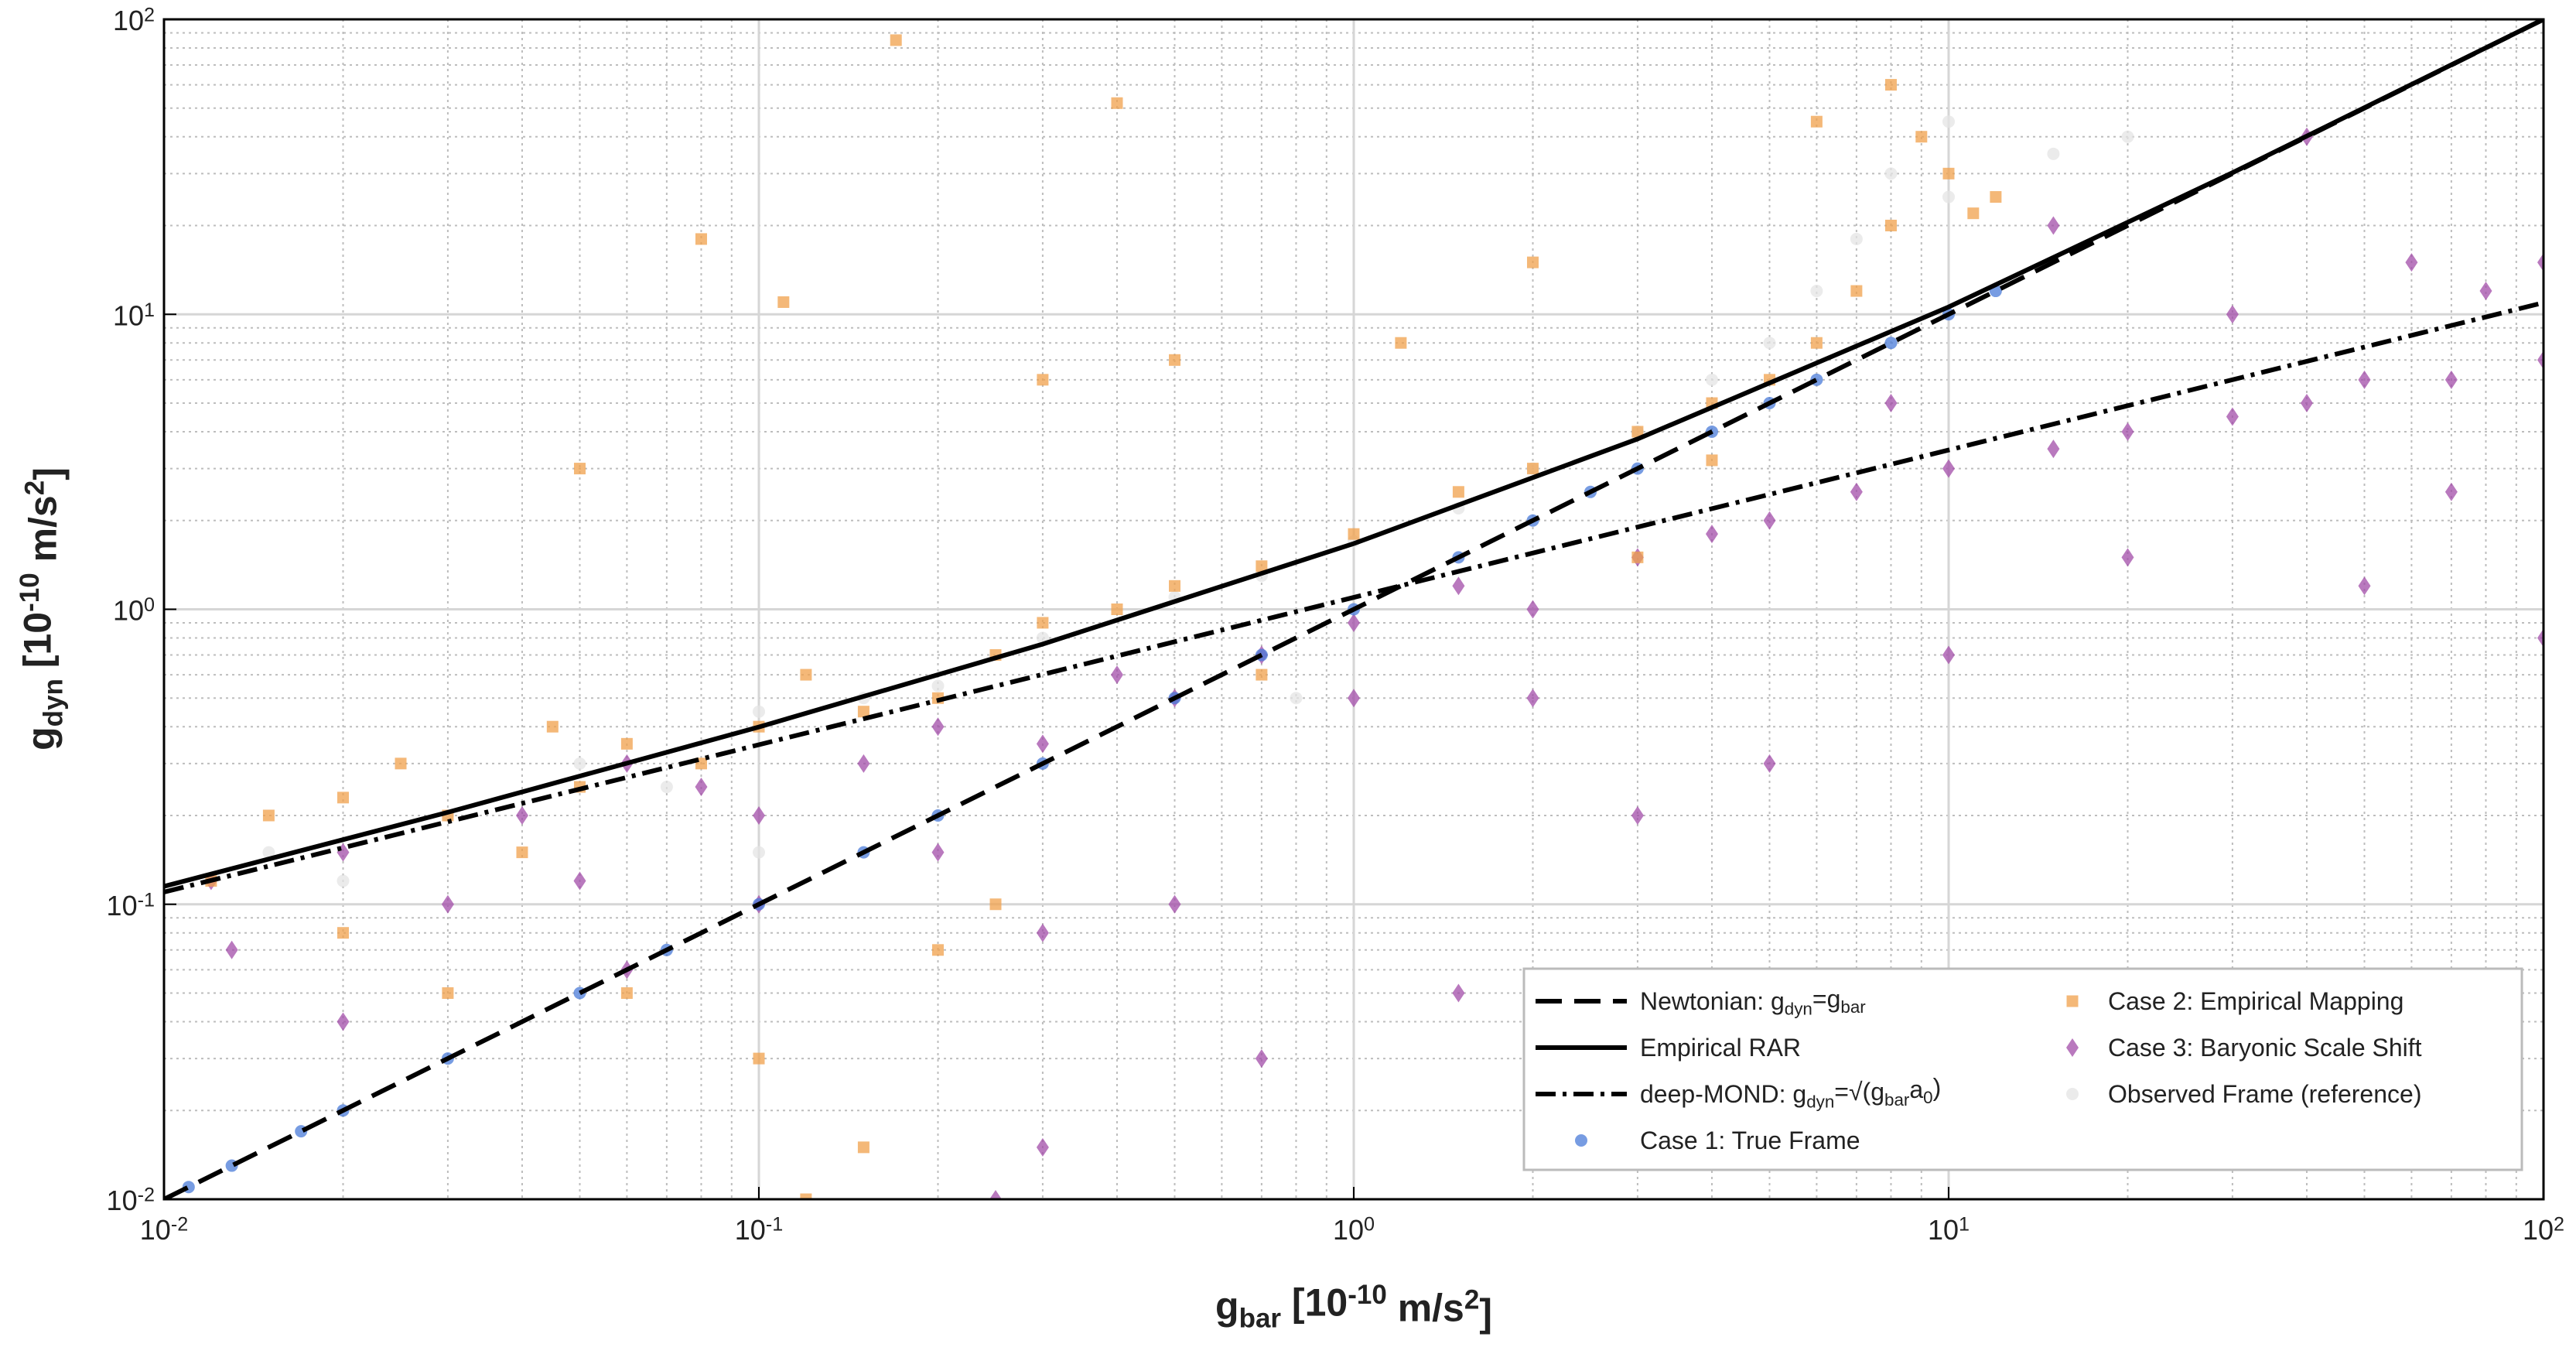 The height and width of the screenshot is (1354, 2576). What do you see at coordinates (134, 315) in the screenshot?
I see `y-tick-label: 101​` at bounding box center [134, 315].